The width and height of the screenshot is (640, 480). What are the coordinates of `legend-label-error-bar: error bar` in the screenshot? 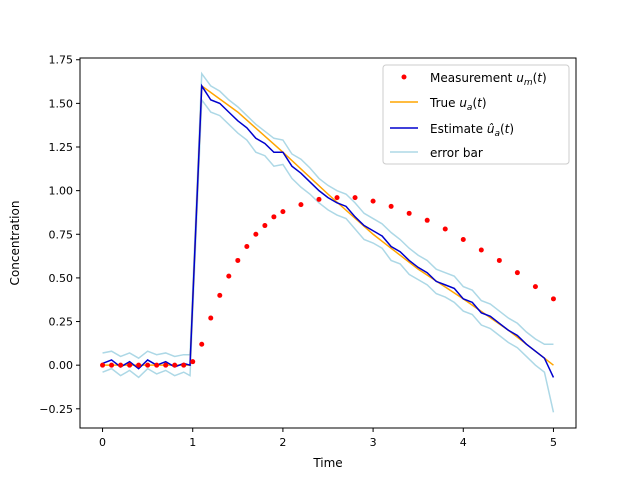 It's located at (456, 153).